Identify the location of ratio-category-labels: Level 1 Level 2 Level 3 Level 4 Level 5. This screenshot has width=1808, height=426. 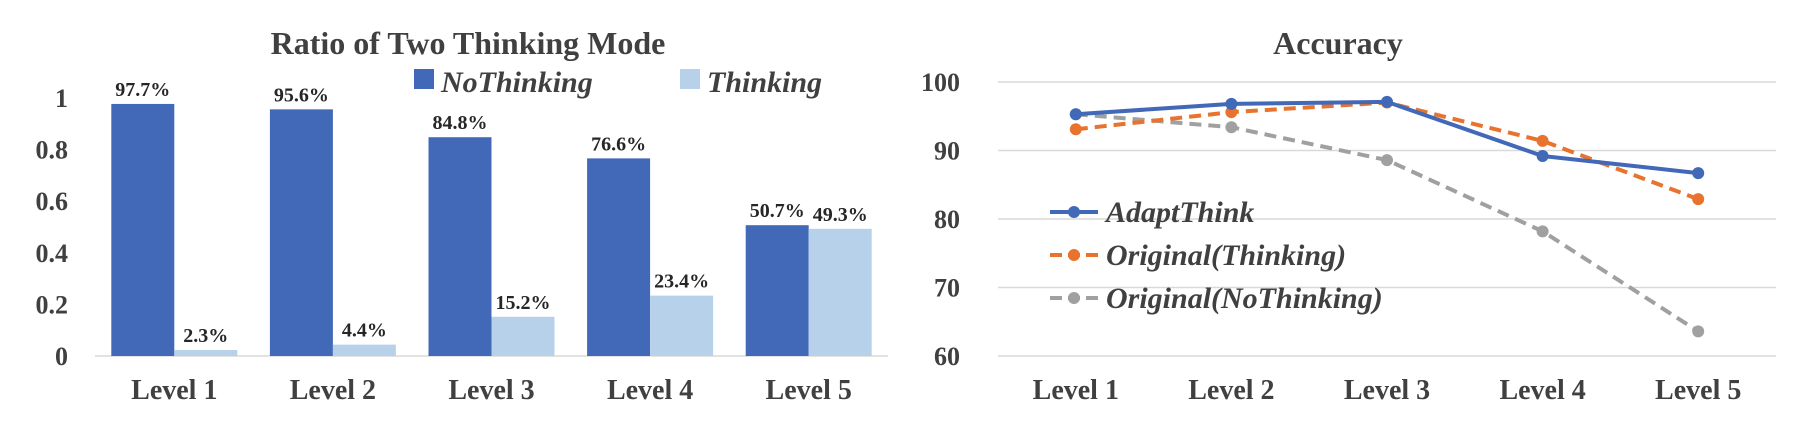
(491, 390).